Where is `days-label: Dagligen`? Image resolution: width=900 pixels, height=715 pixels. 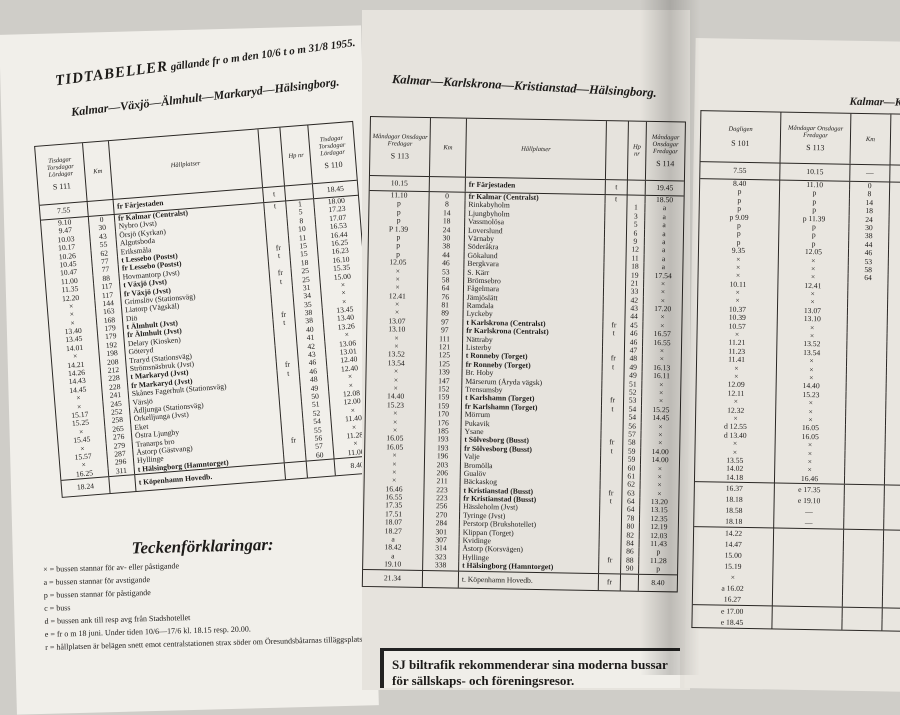
days-label: Dagligen is located at coordinates (740, 129).